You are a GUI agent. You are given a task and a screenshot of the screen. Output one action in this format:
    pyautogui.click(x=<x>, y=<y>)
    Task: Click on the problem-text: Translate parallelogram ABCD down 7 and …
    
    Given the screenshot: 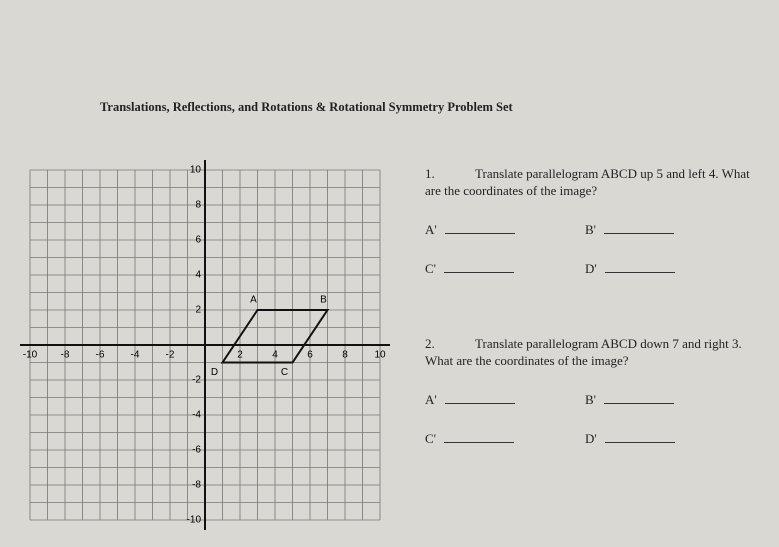 What is the action you would take?
    pyautogui.click(x=583, y=352)
    